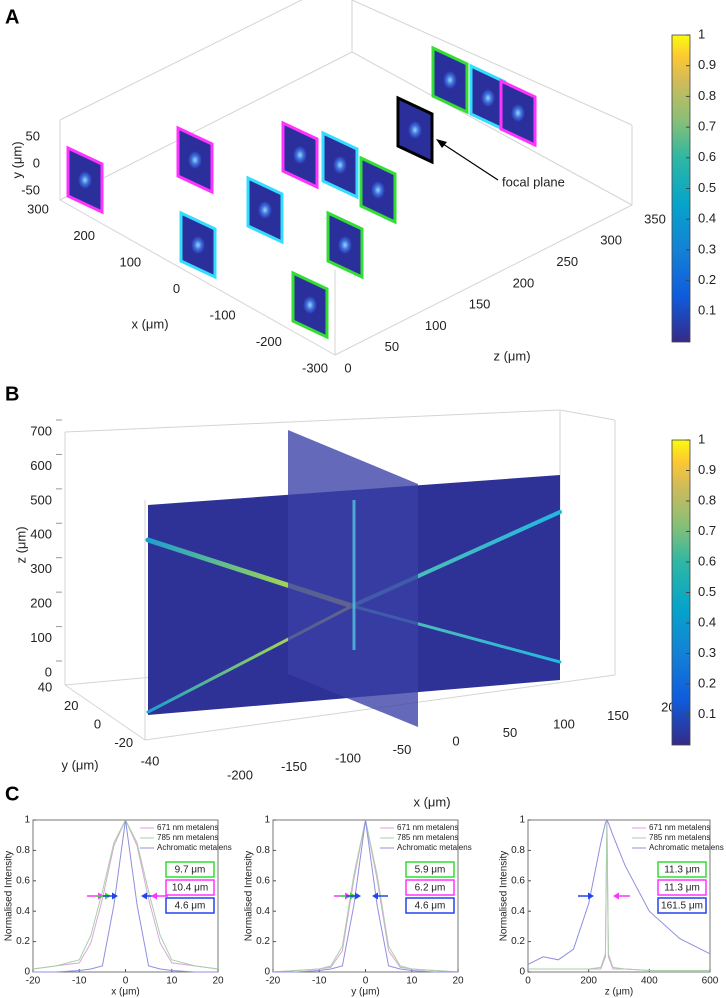 The width and height of the screenshot is (726, 998). I want to click on y-tick-label: -40, so click(150, 760).